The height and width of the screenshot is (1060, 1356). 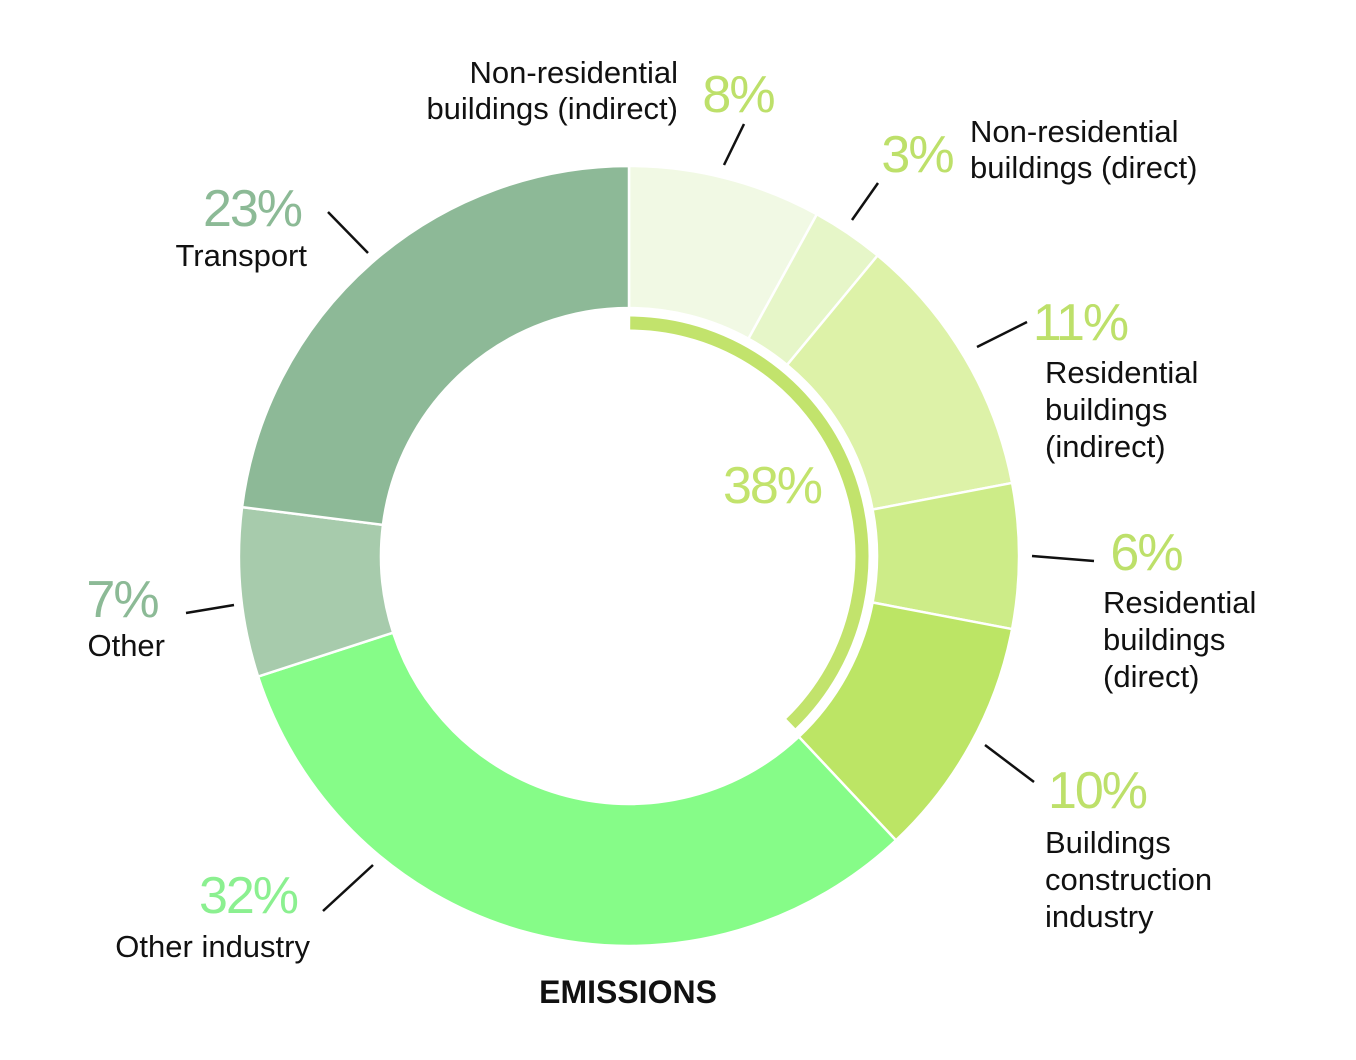 I want to click on leader-line-res-indirect, so click(x=1002, y=334).